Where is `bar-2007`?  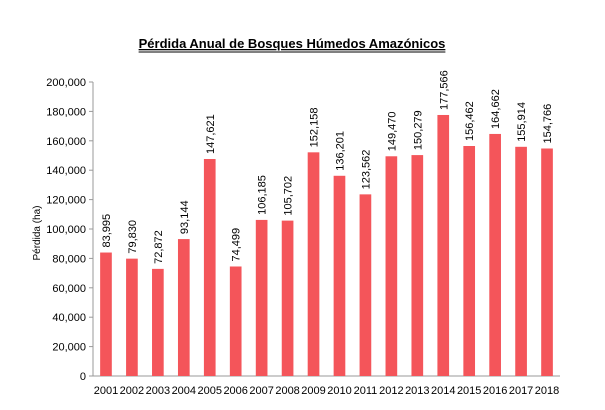 bar-2007 is located at coordinates (261, 297).